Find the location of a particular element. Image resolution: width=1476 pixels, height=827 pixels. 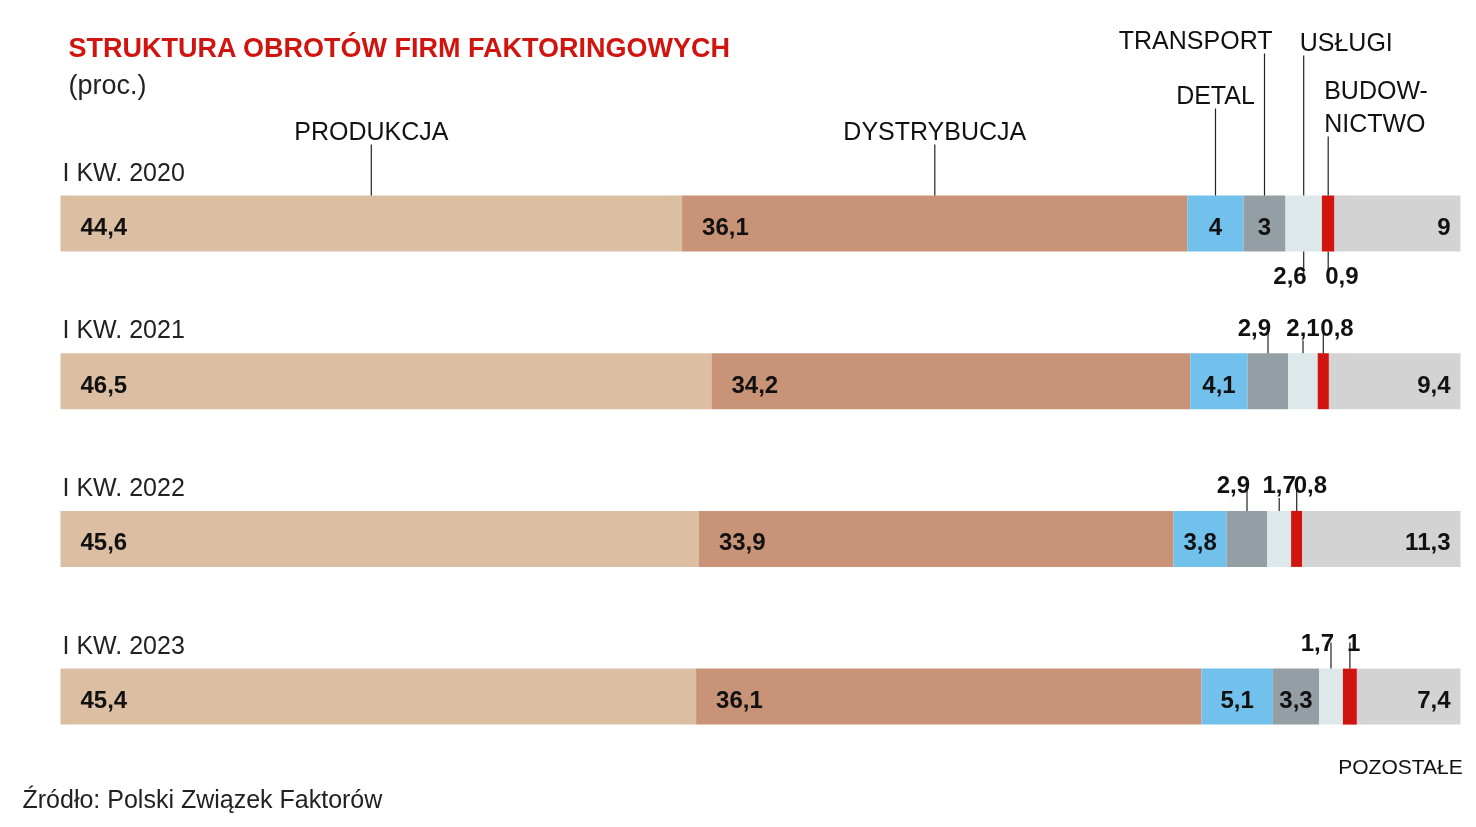

data-label: 11,3 is located at coordinates (1428, 542).